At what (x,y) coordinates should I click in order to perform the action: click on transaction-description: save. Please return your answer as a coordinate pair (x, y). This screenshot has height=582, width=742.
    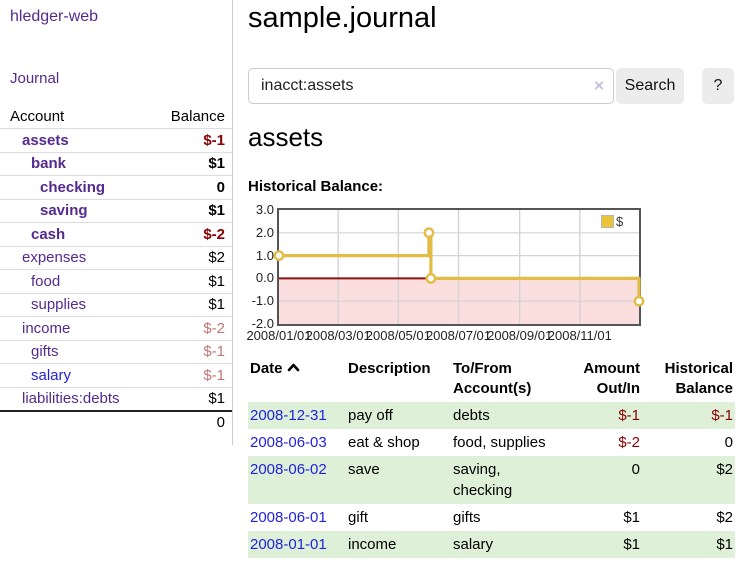
    Looking at the image, I should click on (364, 469).